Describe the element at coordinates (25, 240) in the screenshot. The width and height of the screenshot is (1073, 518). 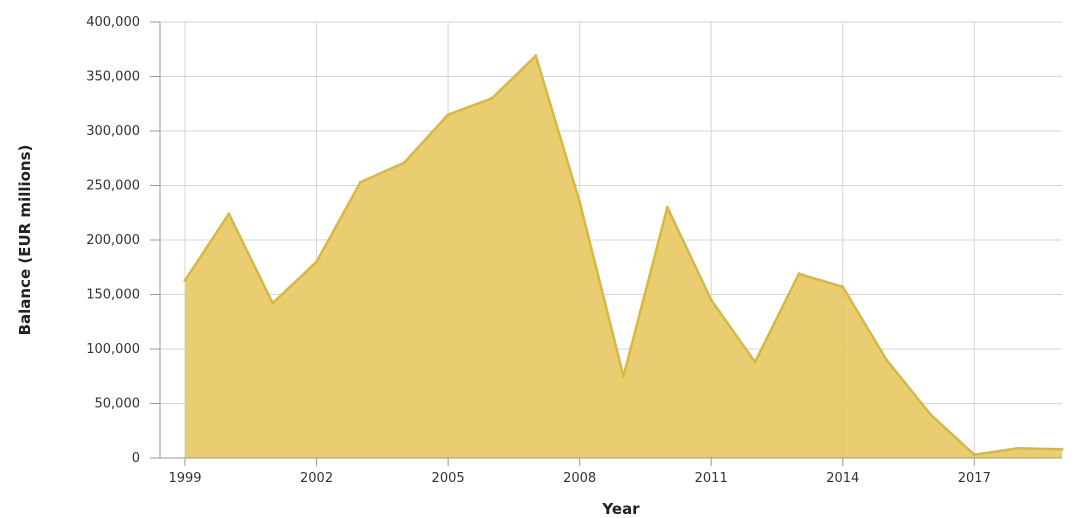
I see `y-axis-title: Balance (EUR millions)` at that location.